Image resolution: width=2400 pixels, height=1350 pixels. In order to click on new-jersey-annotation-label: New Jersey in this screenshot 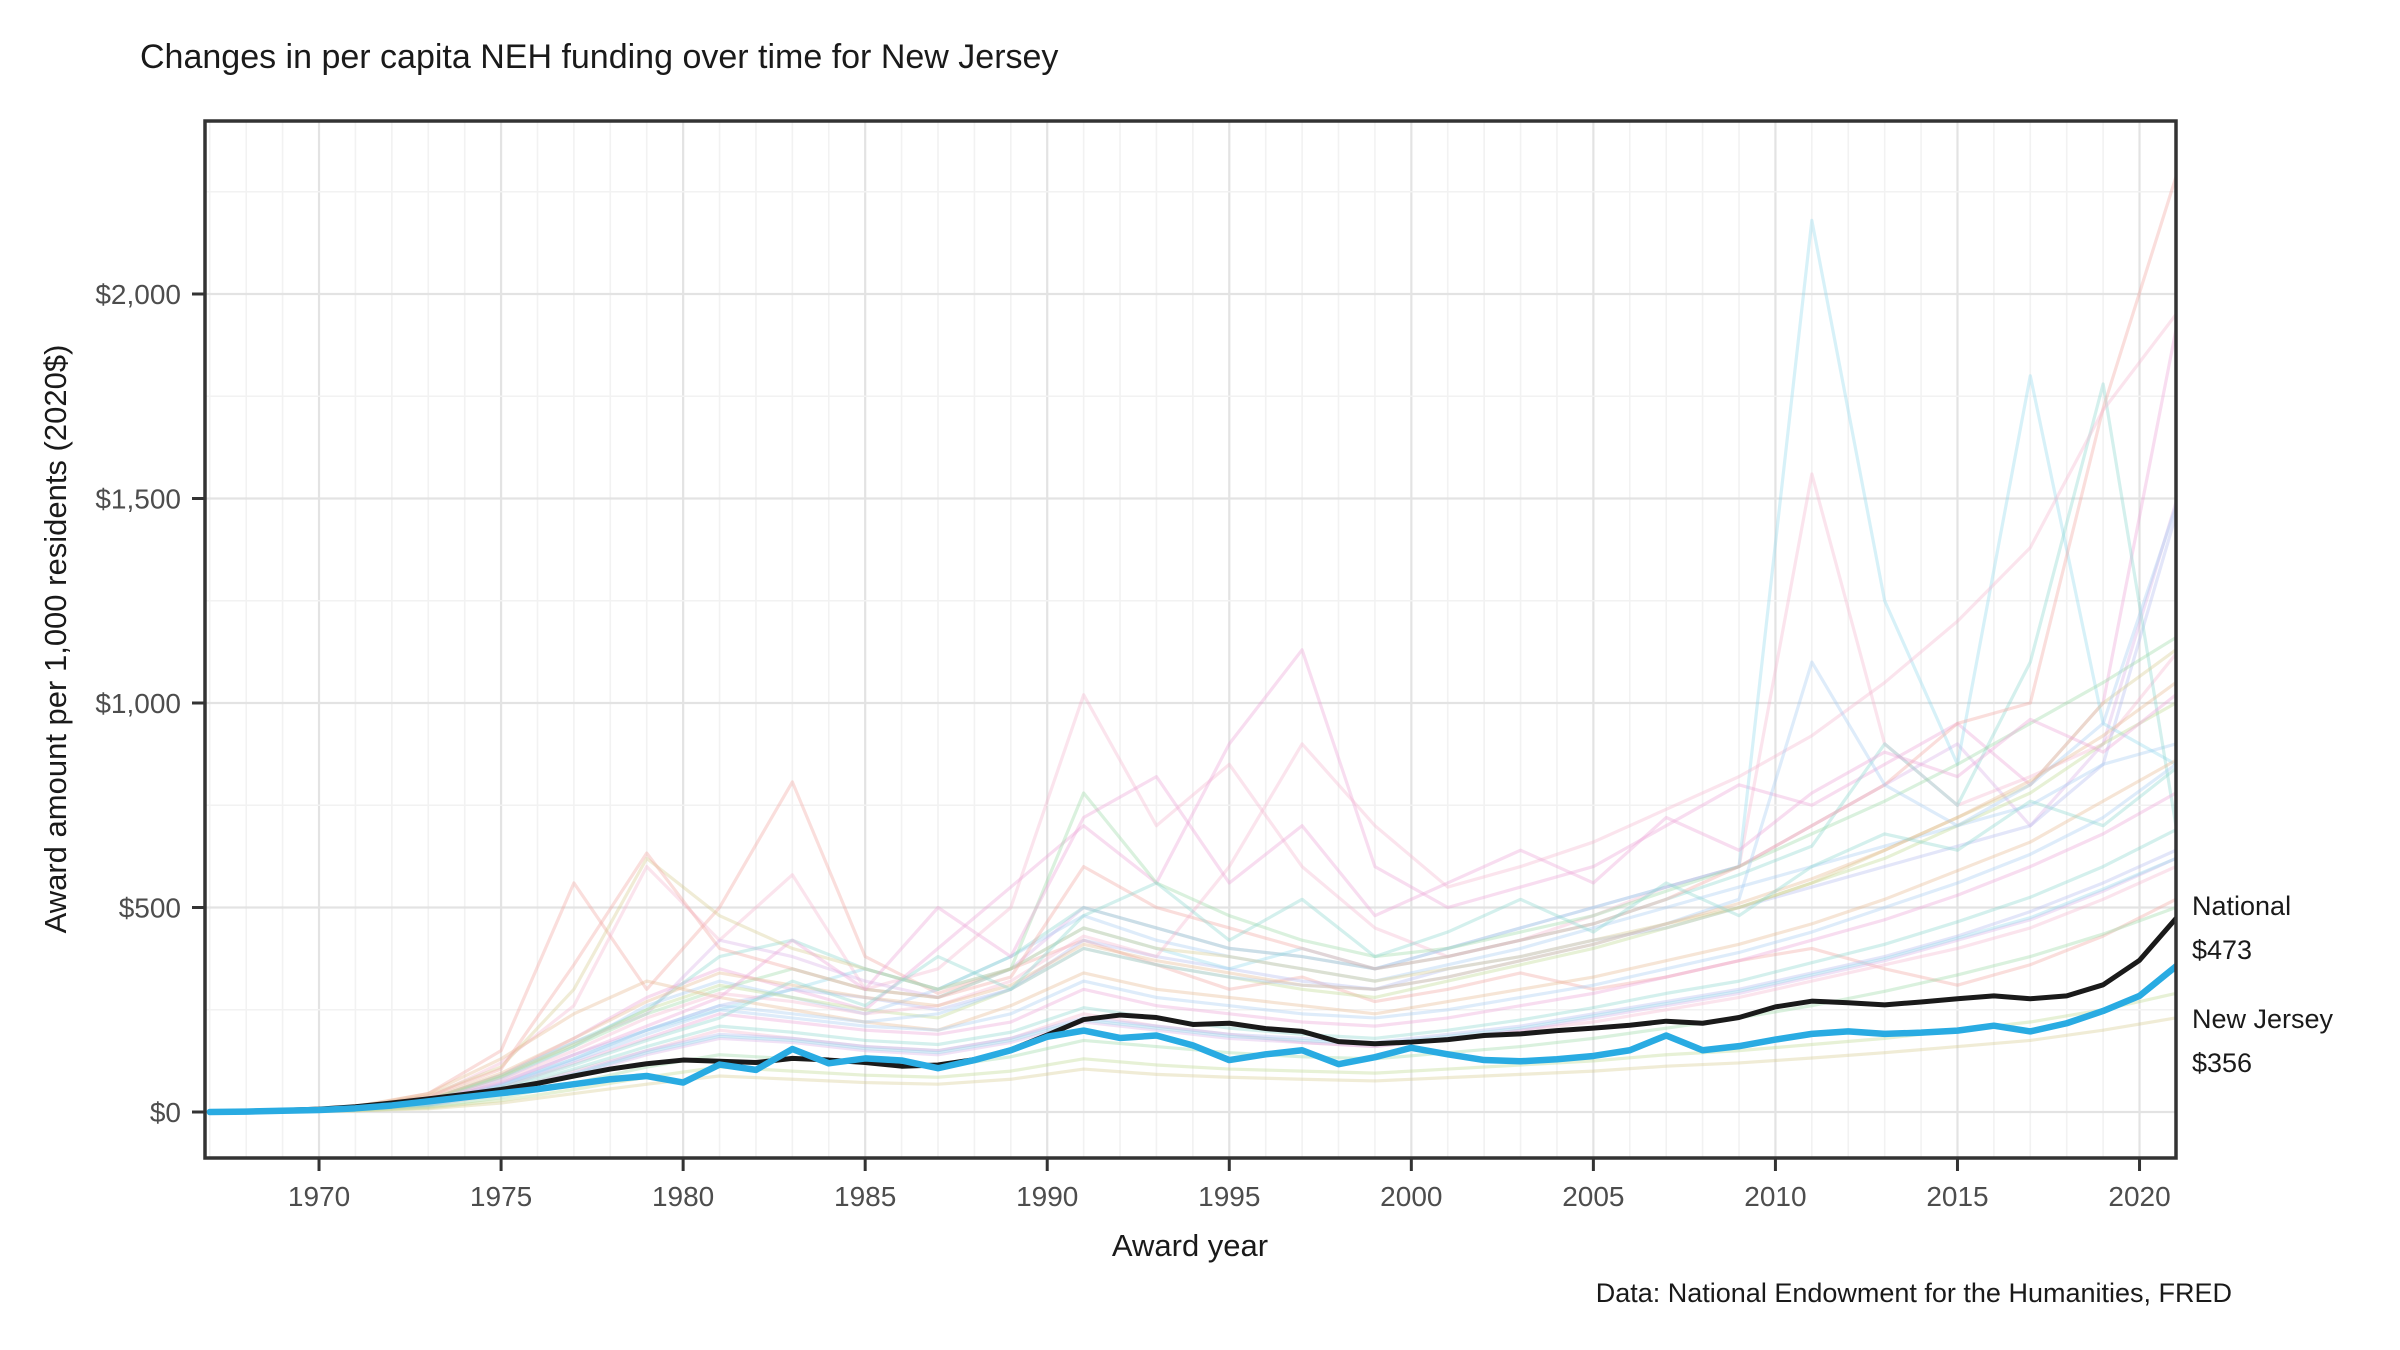, I will do `click(2263, 1019)`.